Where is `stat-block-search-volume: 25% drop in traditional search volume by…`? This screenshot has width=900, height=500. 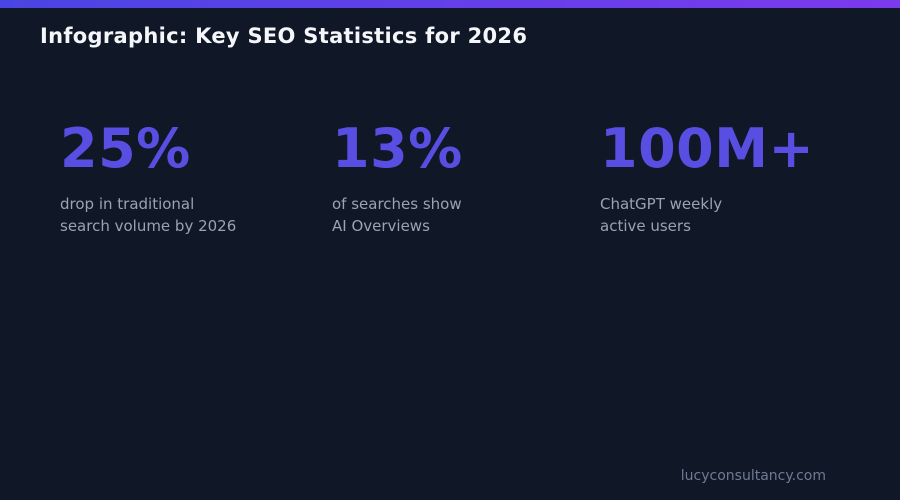
stat-block-search-volume: 25% drop in traditional search volume by… is located at coordinates (191, 179).